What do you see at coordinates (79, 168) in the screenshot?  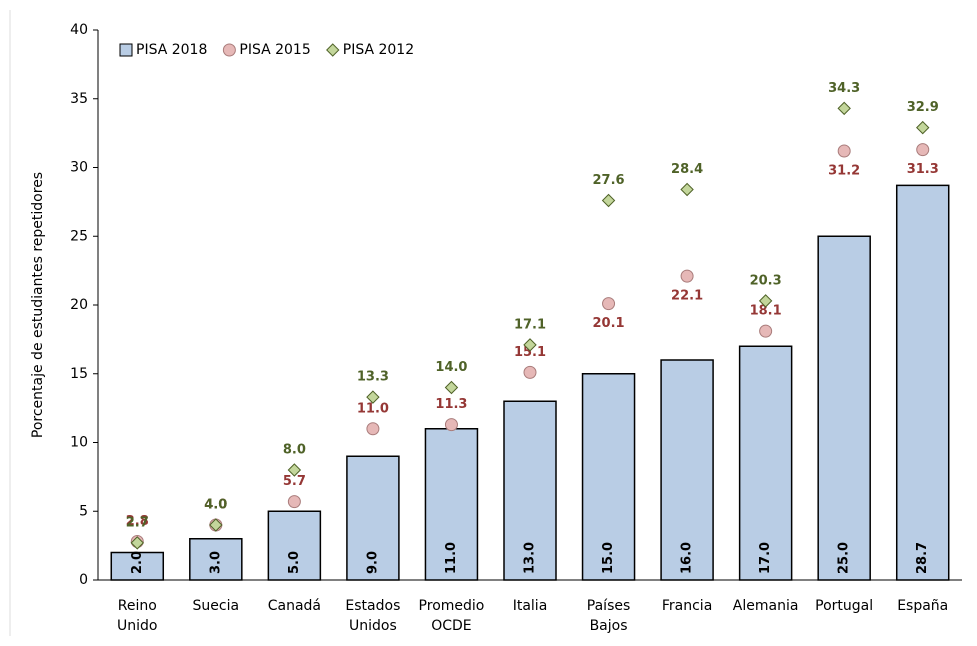 I see `y-tick-label: 30` at bounding box center [79, 168].